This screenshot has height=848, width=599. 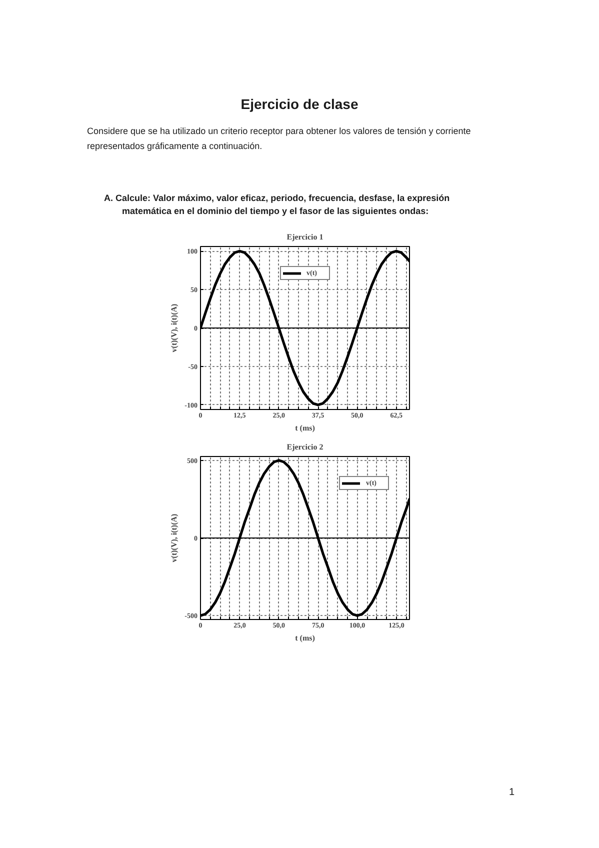 I want to click on chart-title: Ejercicio 1, so click(x=305, y=237).